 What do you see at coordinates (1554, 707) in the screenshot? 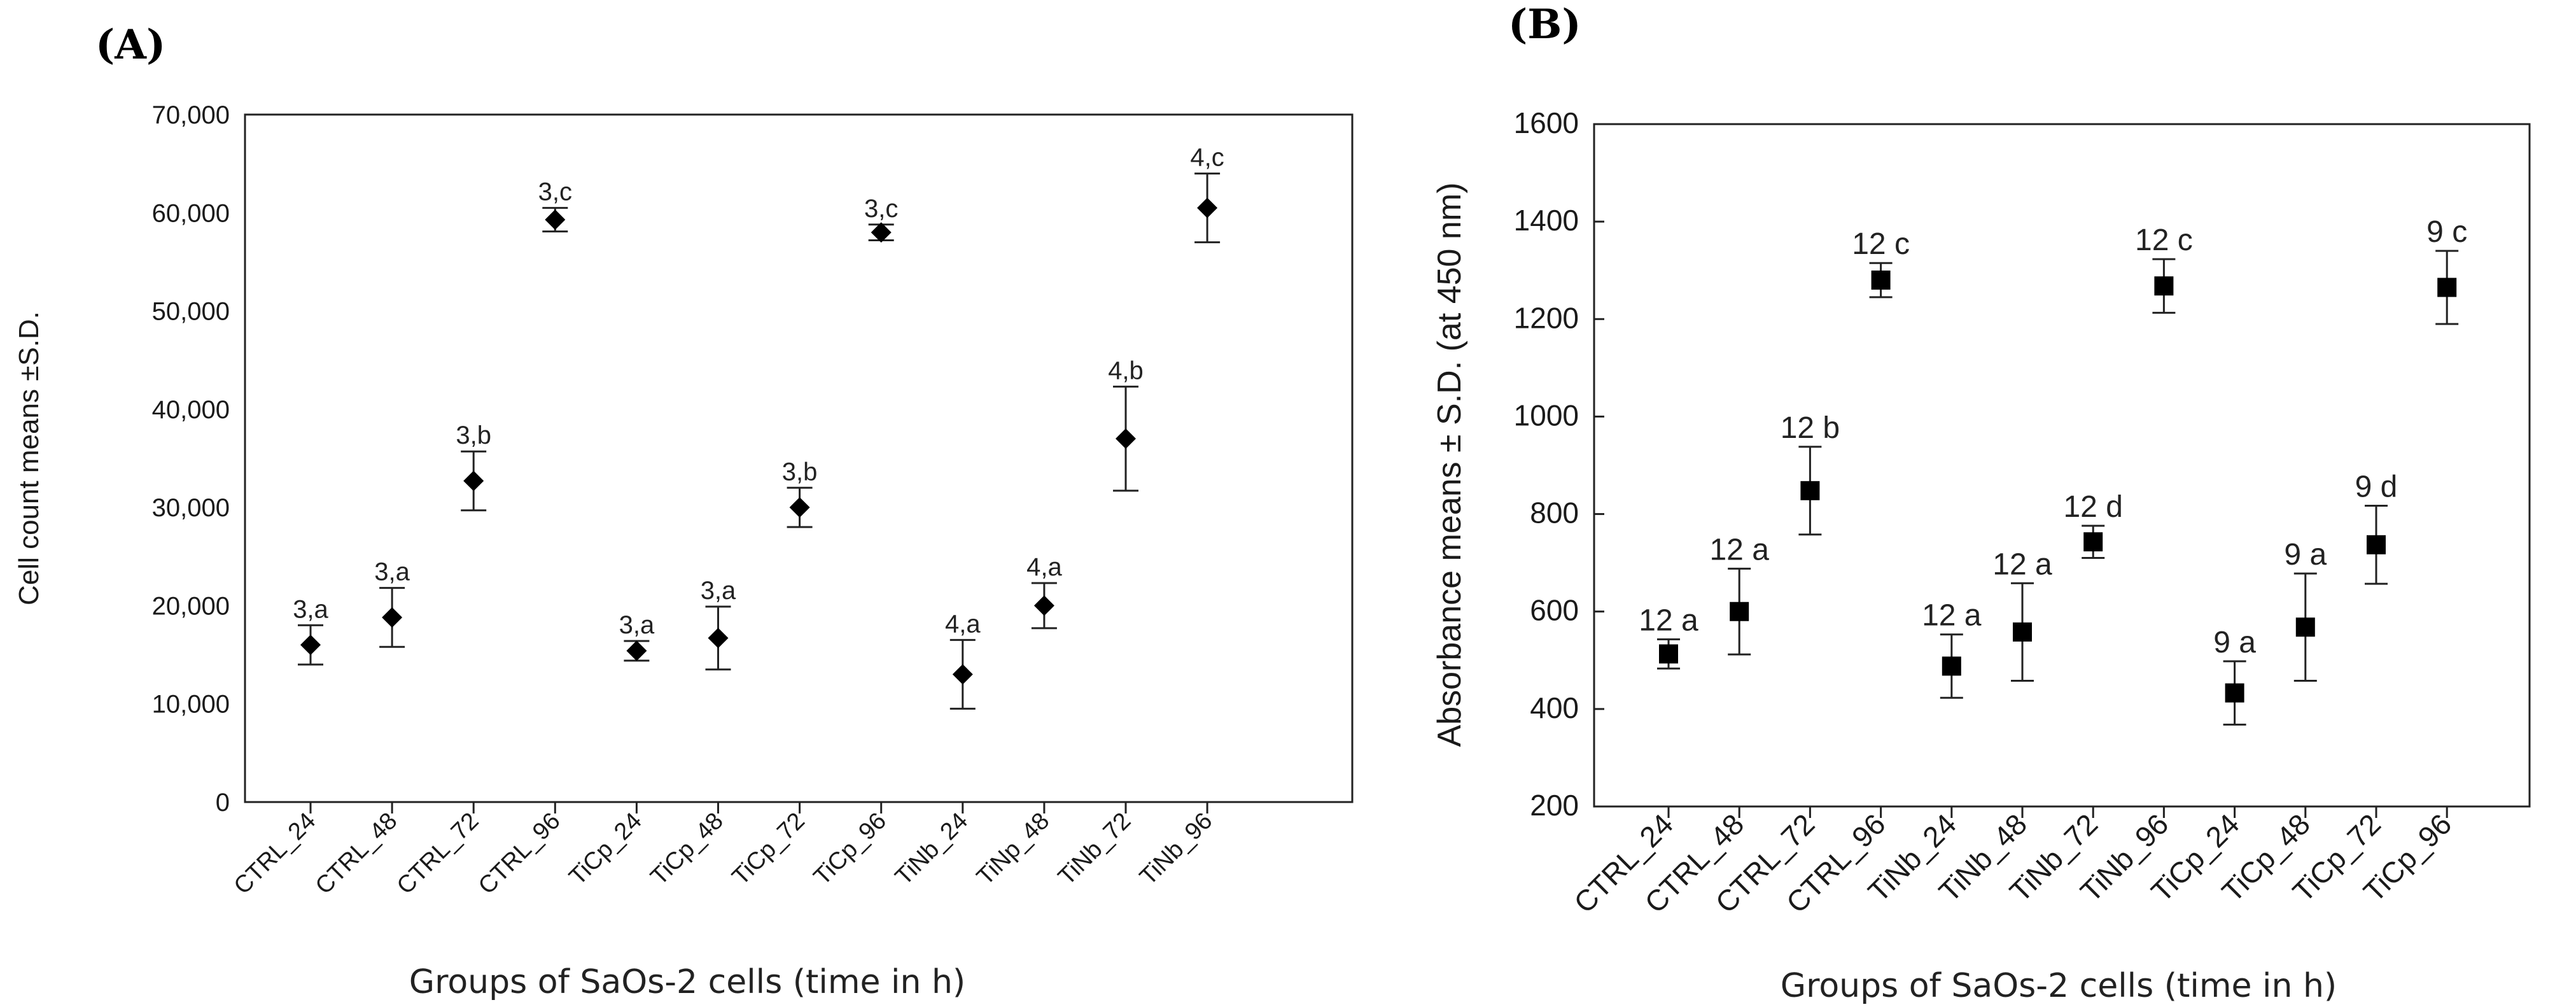
I see `panel-b-y-tick-label: 400` at bounding box center [1554, 707].